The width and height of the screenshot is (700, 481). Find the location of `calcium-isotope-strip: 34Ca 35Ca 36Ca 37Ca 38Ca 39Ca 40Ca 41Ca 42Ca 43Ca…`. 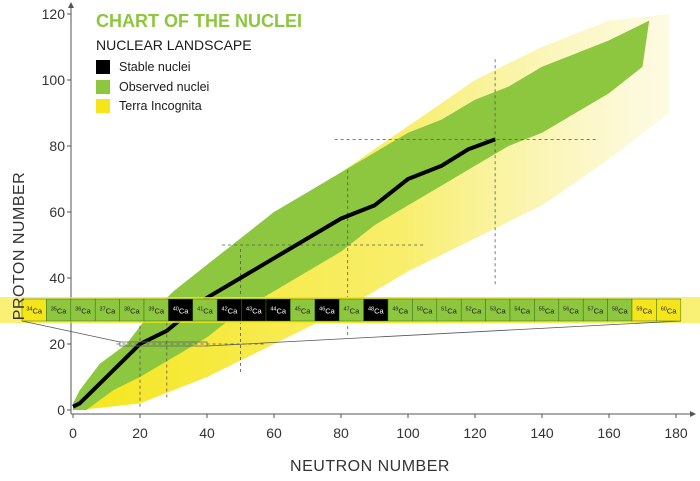

calcium-isotope-strip: 34Ca 35Ca 36Ca 37Ca 38Ca 39Ca 40Ca 41Ca 42Ca 43Ca… is located at coordinates (350, 322).